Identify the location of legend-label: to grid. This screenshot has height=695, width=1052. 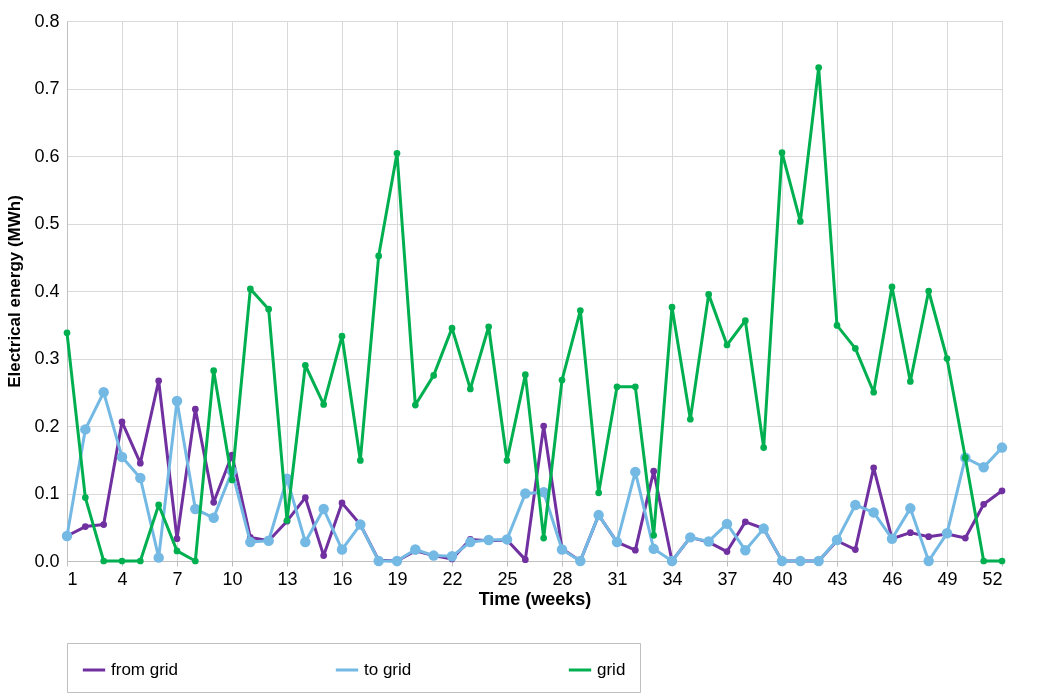
(388, 669).